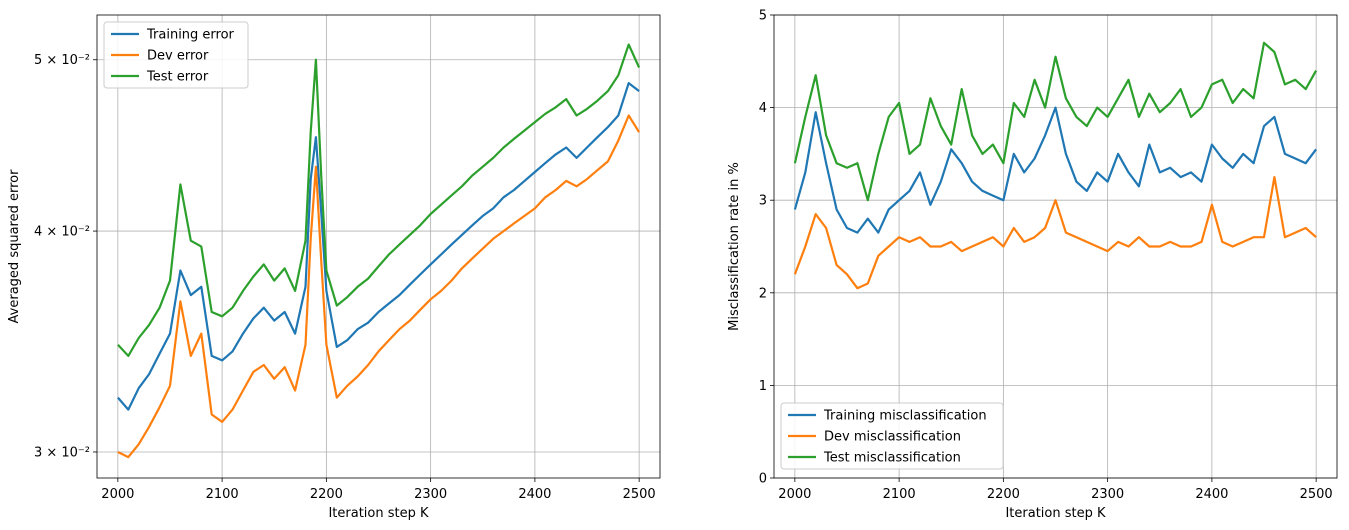 This screenshot has height=530, width=1349. I want to click on y-tick-label: 4 × 10⁻², so click(62, 232).